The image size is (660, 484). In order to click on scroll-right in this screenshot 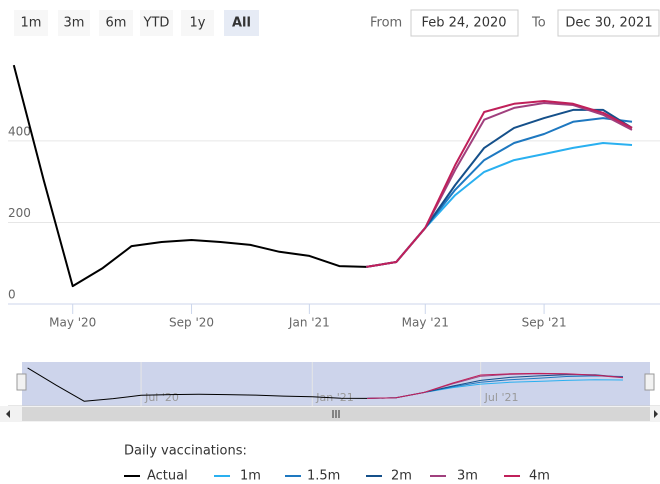, I will do `click(656, 414)`.